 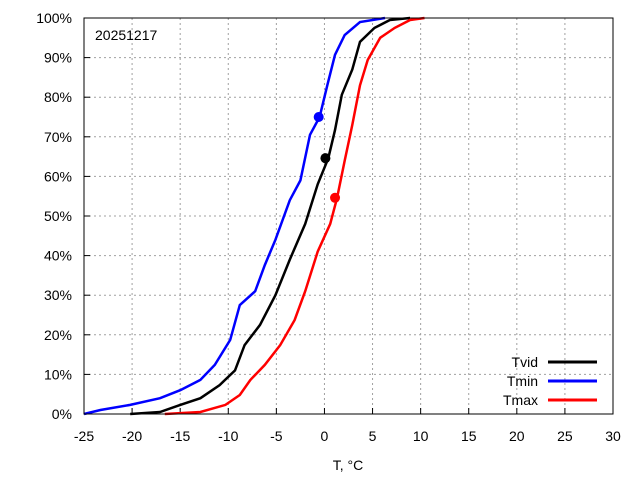 I want to click on y-tick-label: 40%, so click(x=58, y=256).